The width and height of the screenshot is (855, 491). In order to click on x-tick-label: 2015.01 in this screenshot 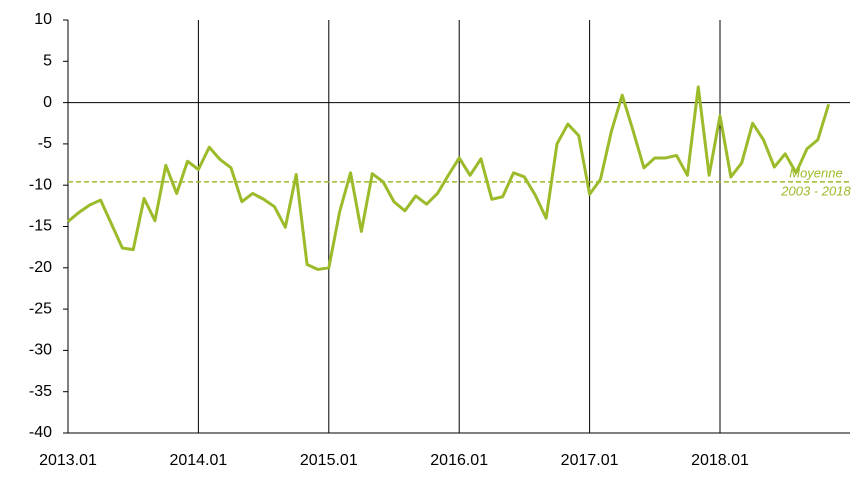, I will do `click(329, 460)`.